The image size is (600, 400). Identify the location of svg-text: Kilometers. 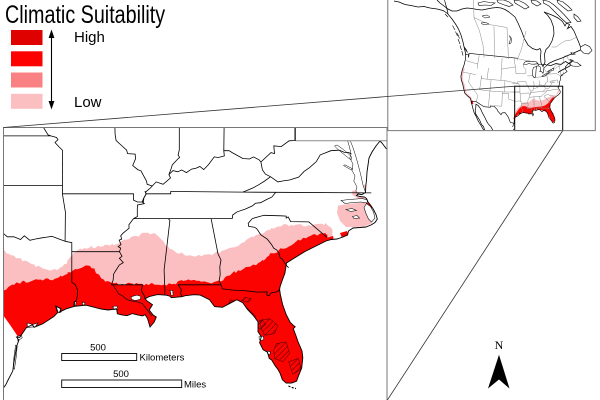
(162, 358).